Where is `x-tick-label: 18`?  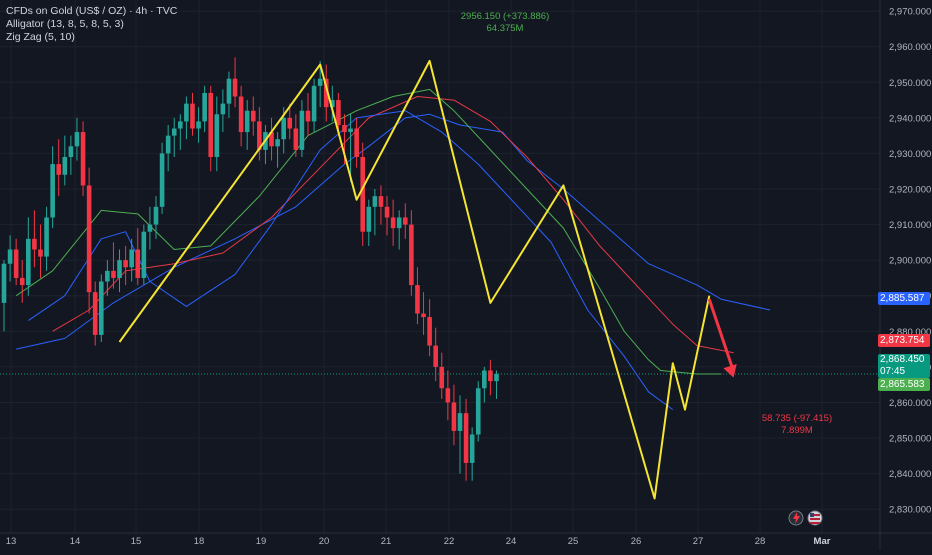
x-tick-label: 18 is located at coordinates (199, 541).